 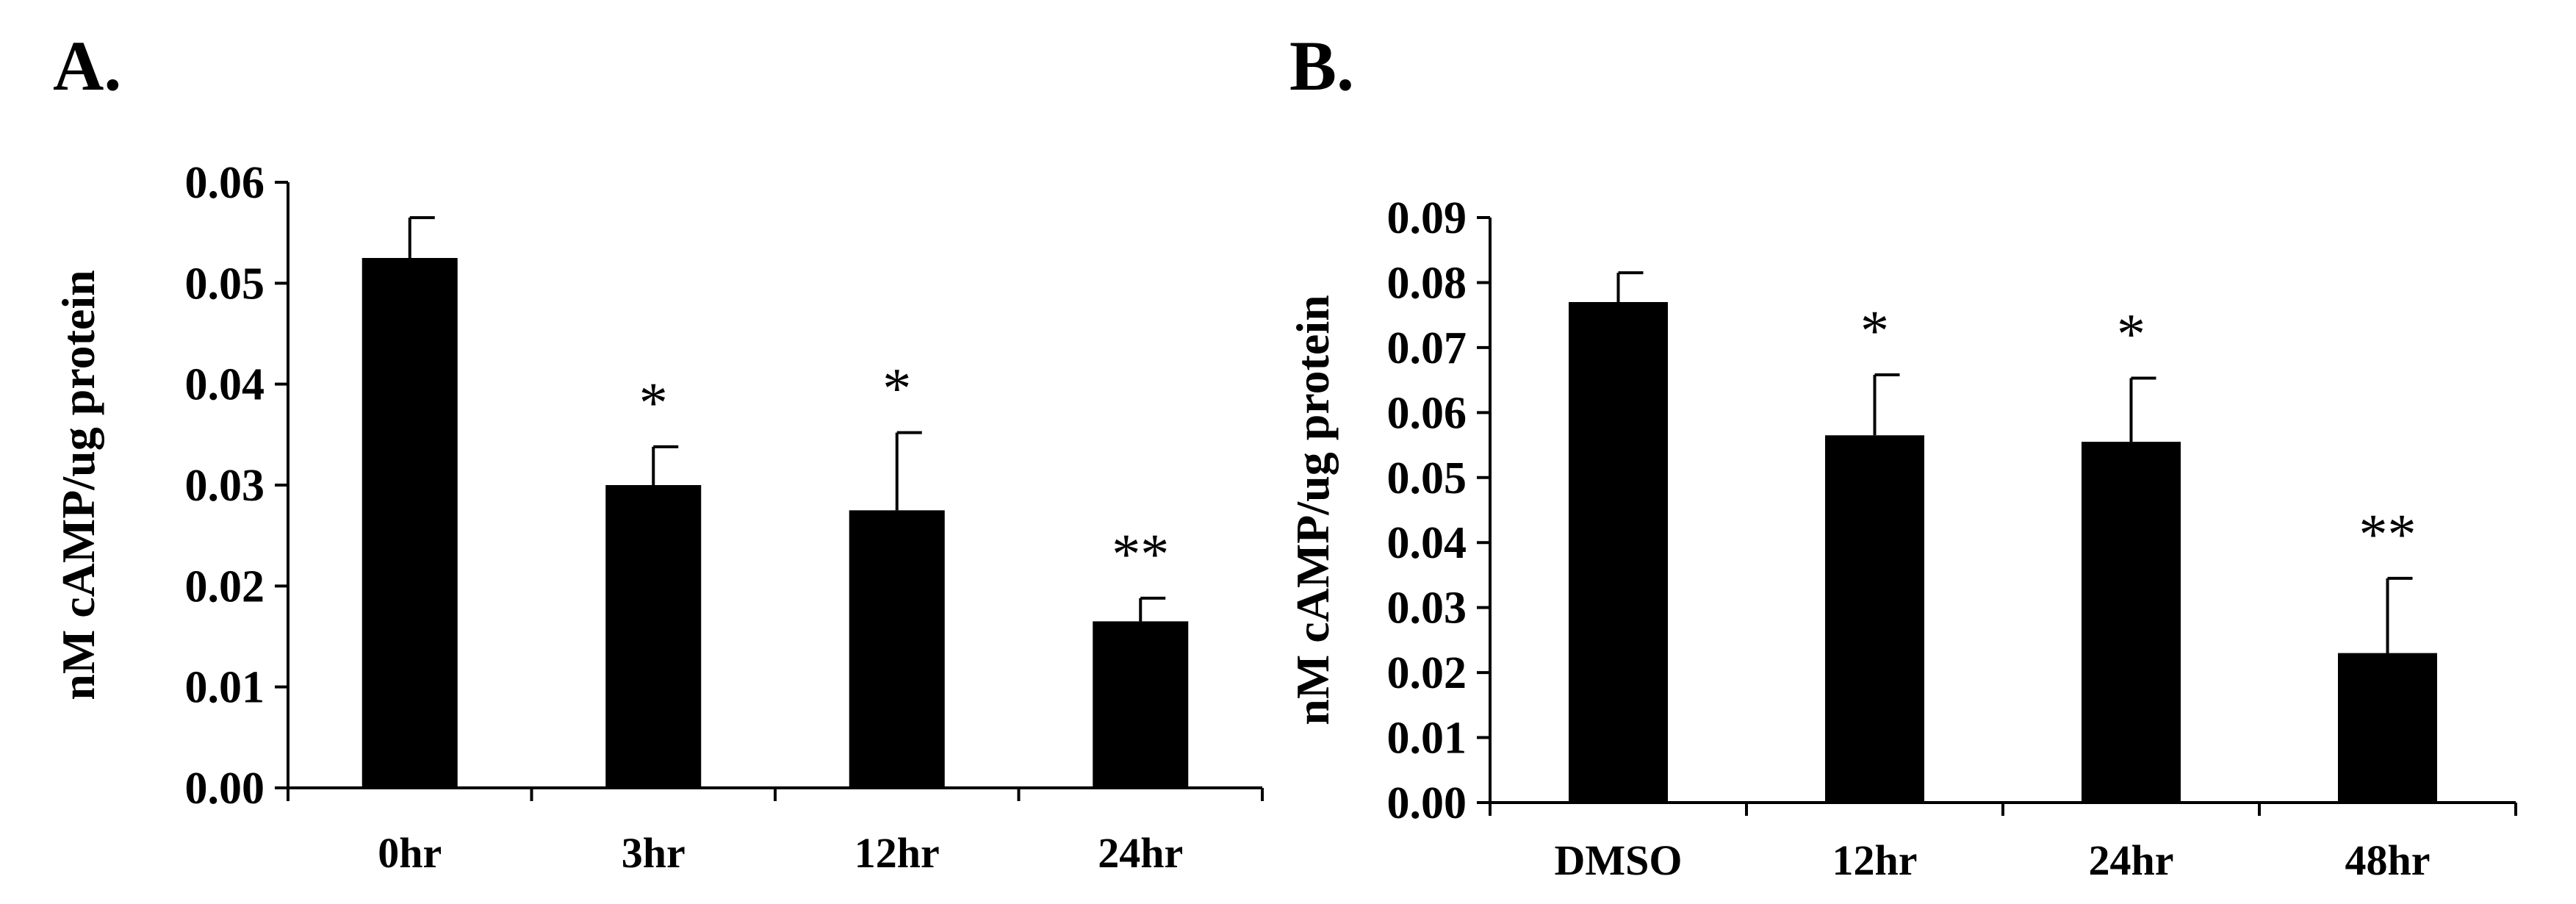 I want to click on panel-b-label: B., so click(x=1321, y=65).